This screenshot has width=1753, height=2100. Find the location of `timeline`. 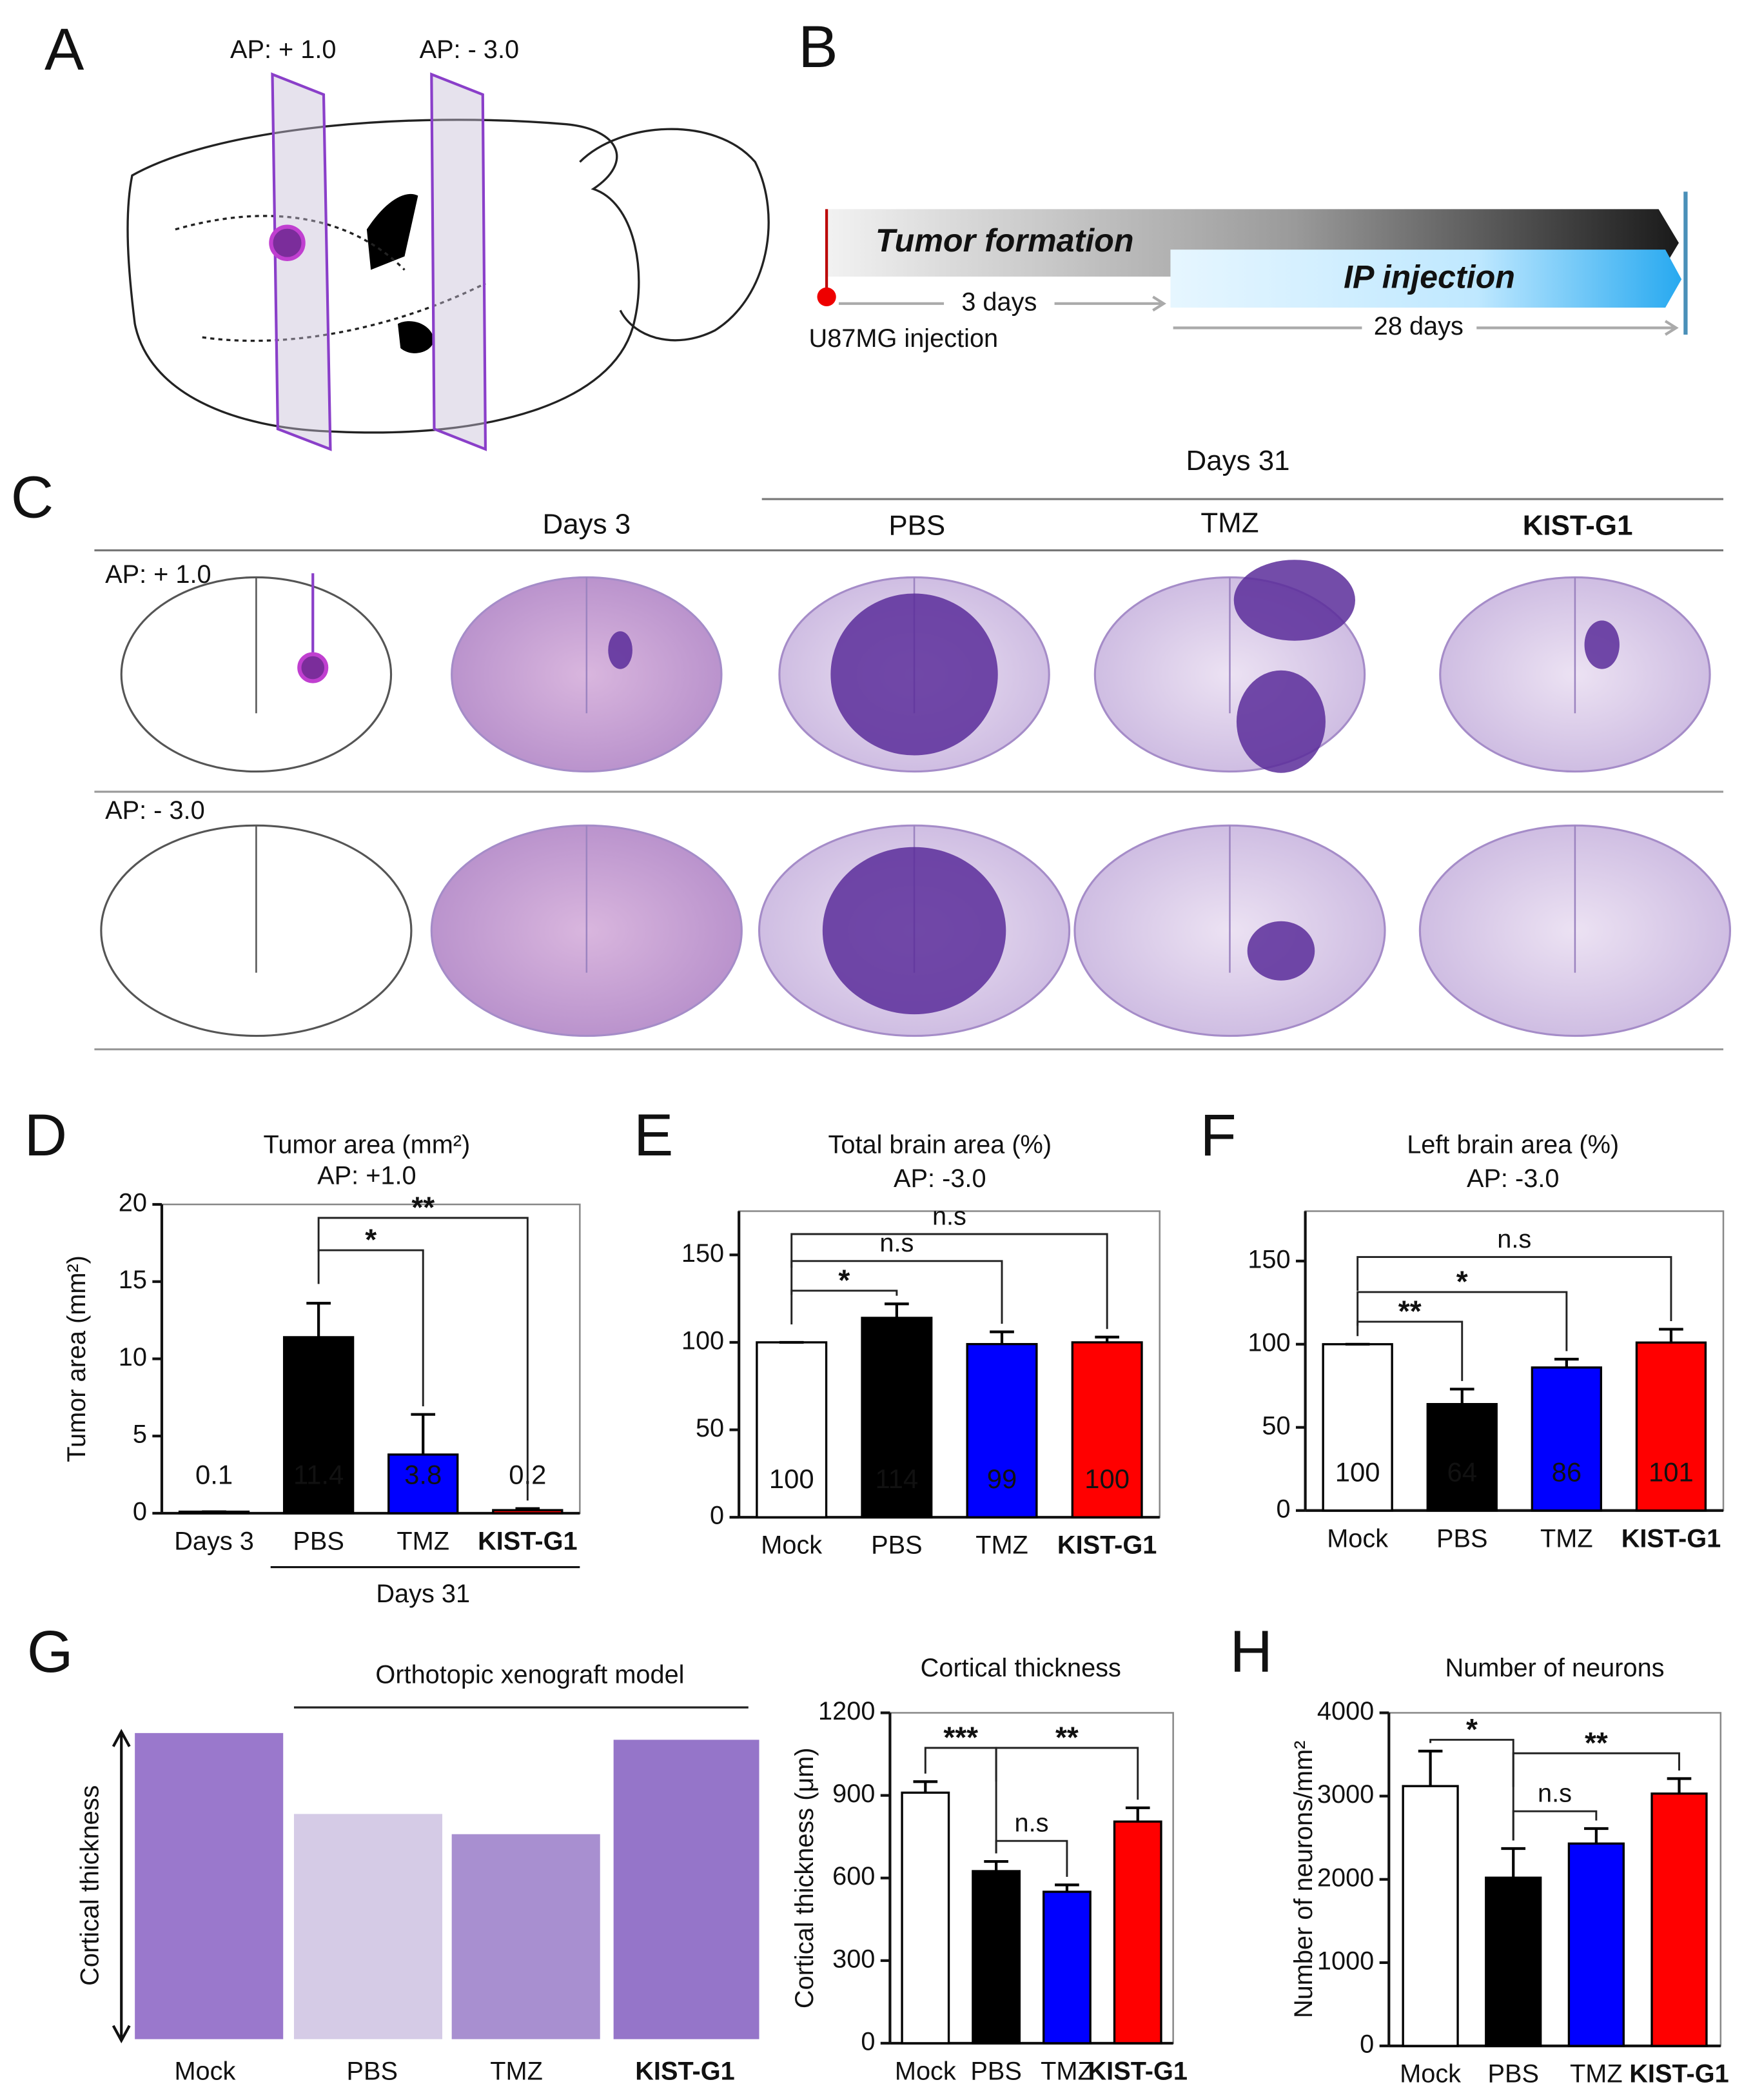

timeline is located at coordinates (1252, 263).